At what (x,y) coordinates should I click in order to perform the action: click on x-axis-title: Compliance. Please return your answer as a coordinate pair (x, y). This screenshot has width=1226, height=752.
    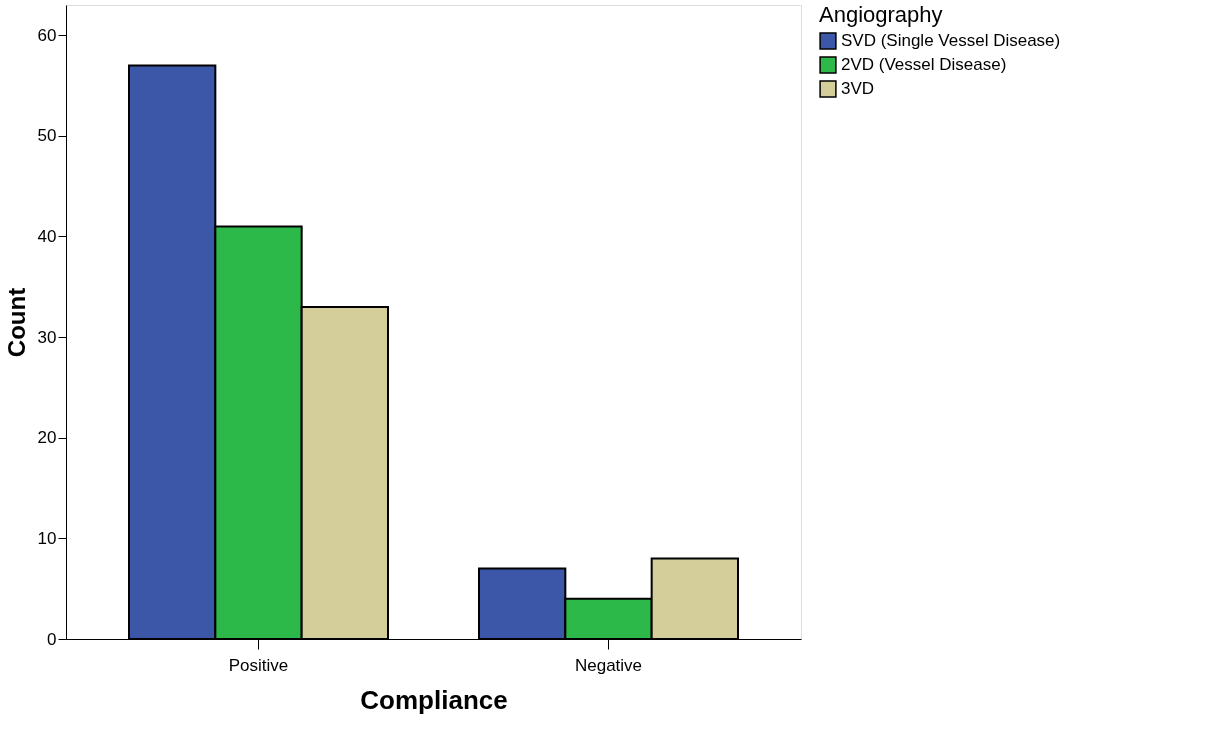
    Looking at the image, I should click on (434, 699).